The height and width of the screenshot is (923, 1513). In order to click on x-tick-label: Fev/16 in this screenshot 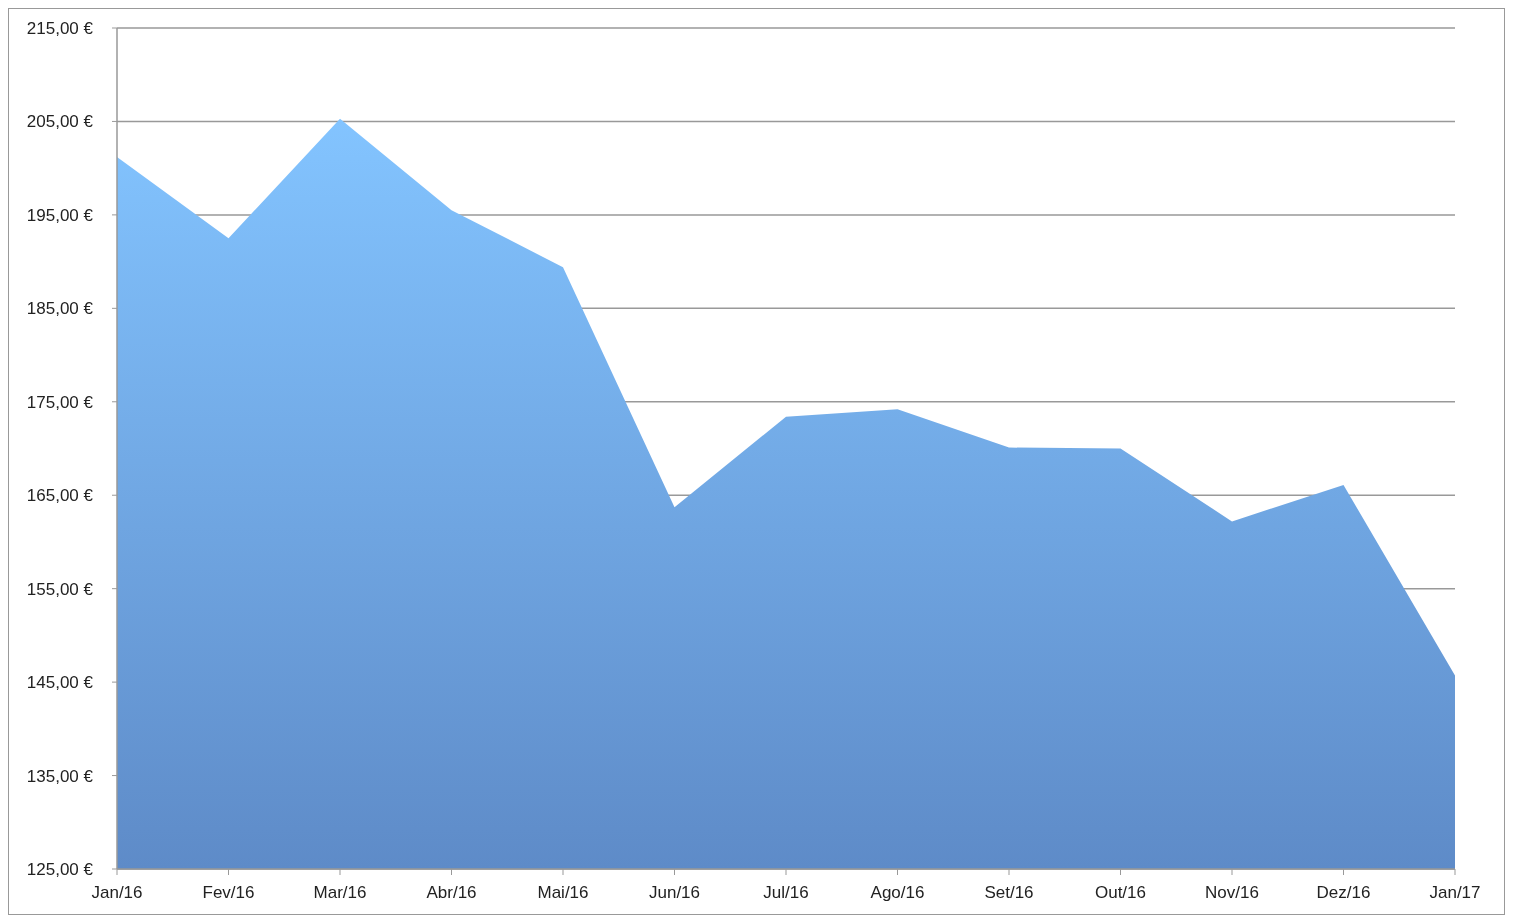, I will do `click(228, 892)`.